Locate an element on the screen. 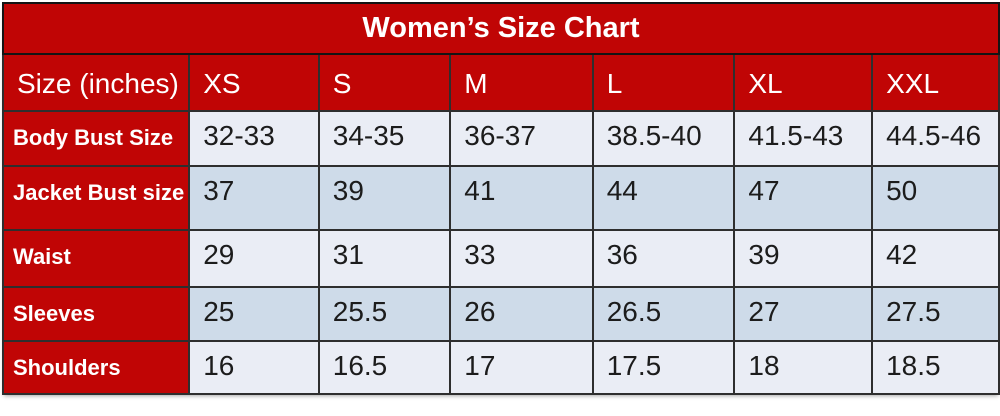 This screenshot has height=416, width=1000. header-row: Size (inches) XS S M L XL XXL is located at coordinates (500, 82).